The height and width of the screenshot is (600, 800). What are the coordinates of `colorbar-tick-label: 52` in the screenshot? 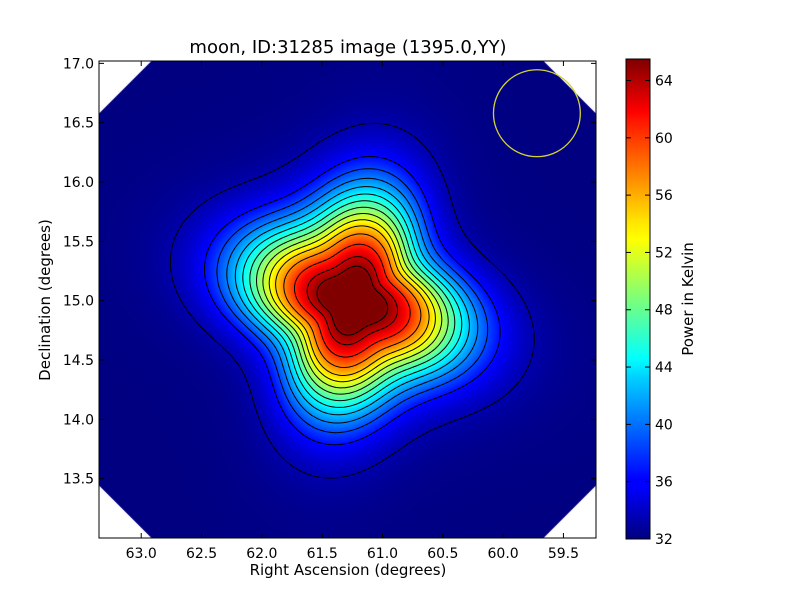 It's located at (664, 253).